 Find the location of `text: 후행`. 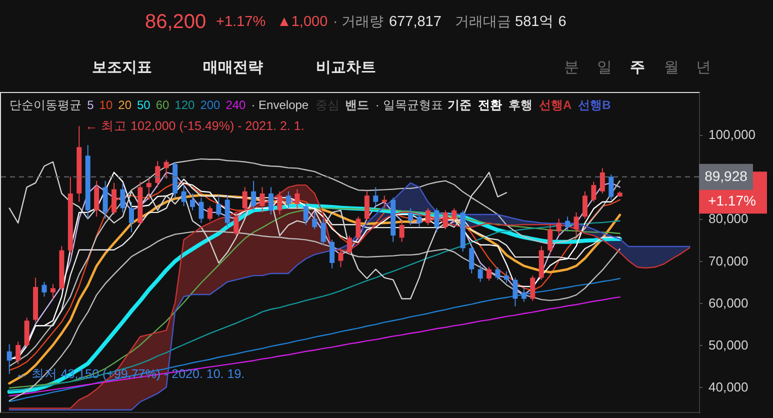

text: 후행 is located at coordinates (520, 105).